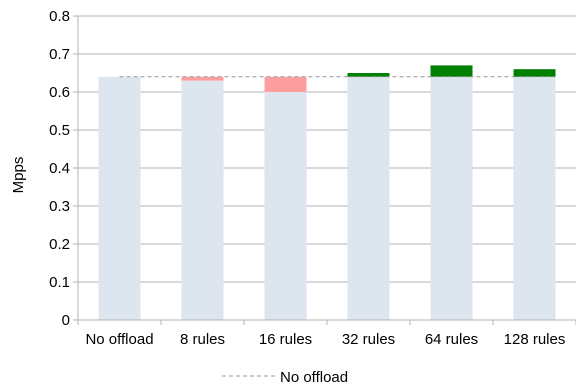  What do you see at coordinates (119, 339) in the screenshot?
I see `x-tick-label: No offload` at bounding box center [119, 339].